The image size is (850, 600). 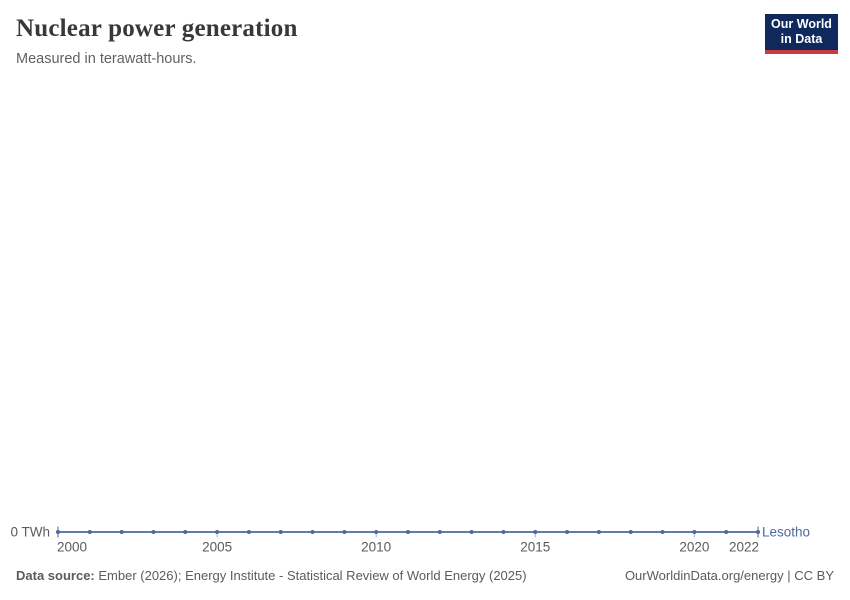 What do you see at coordinates (55, 575) in the screenshot?
I see `data-source-label: Data source:` at bounding box center [55, 575].